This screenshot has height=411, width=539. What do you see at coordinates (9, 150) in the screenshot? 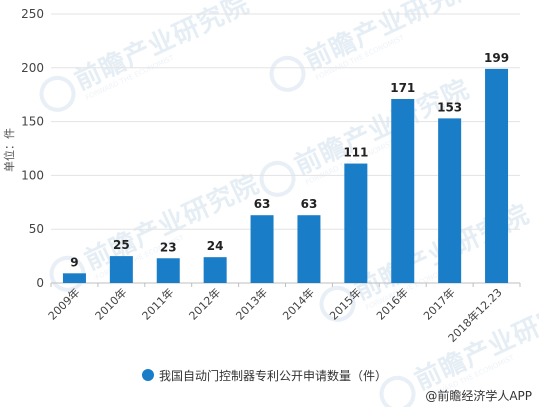
I see `y-axis-label: 单位：件` at bounding box center [9, 150].